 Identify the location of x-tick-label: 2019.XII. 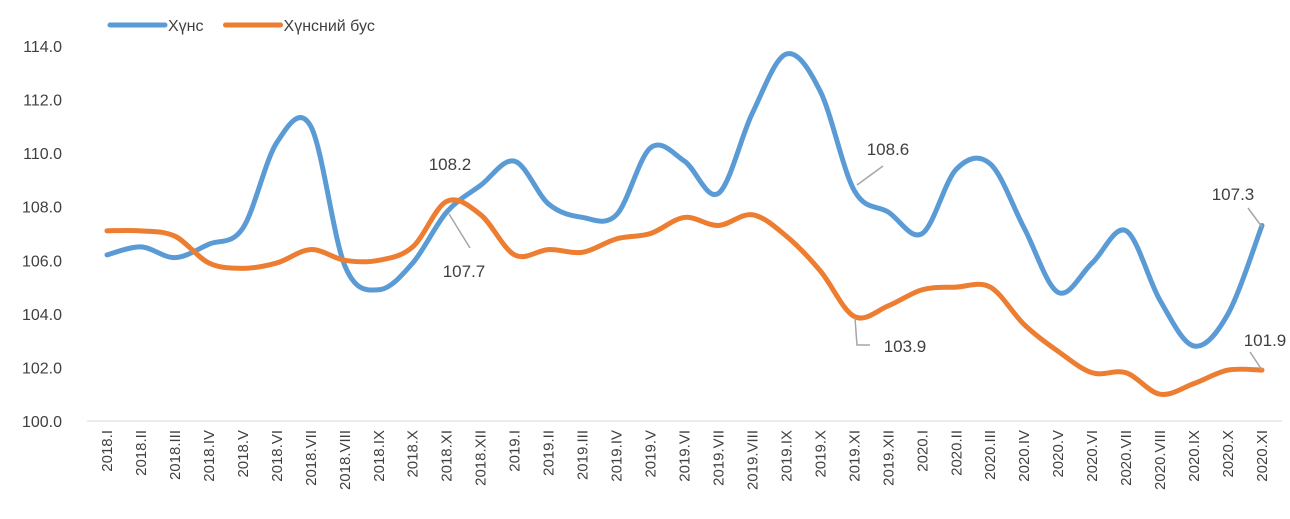
(888, 458).